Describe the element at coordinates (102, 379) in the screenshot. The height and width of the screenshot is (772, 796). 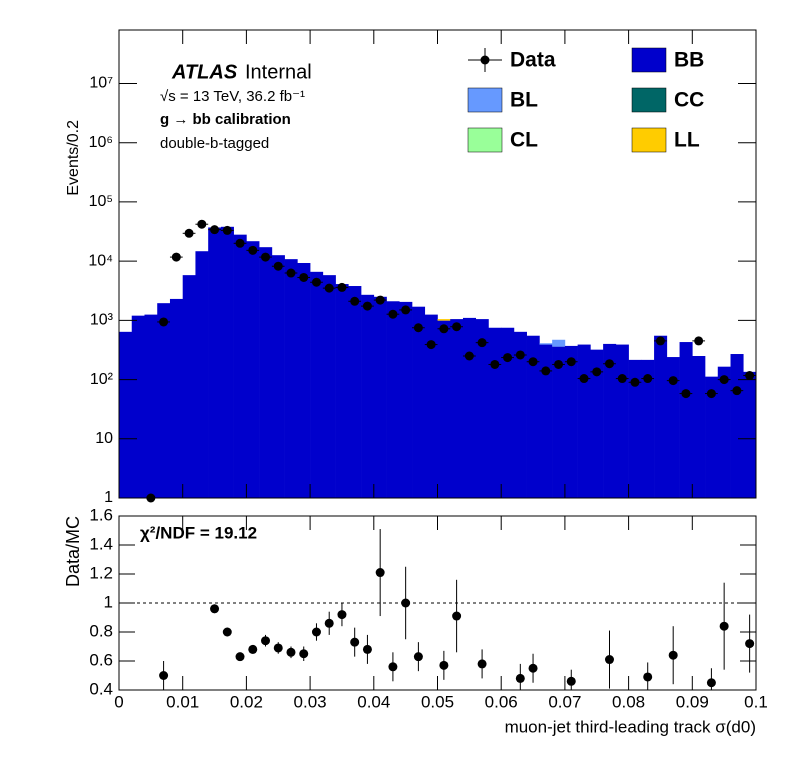
I see `y-tick-label: 10²` at that location.